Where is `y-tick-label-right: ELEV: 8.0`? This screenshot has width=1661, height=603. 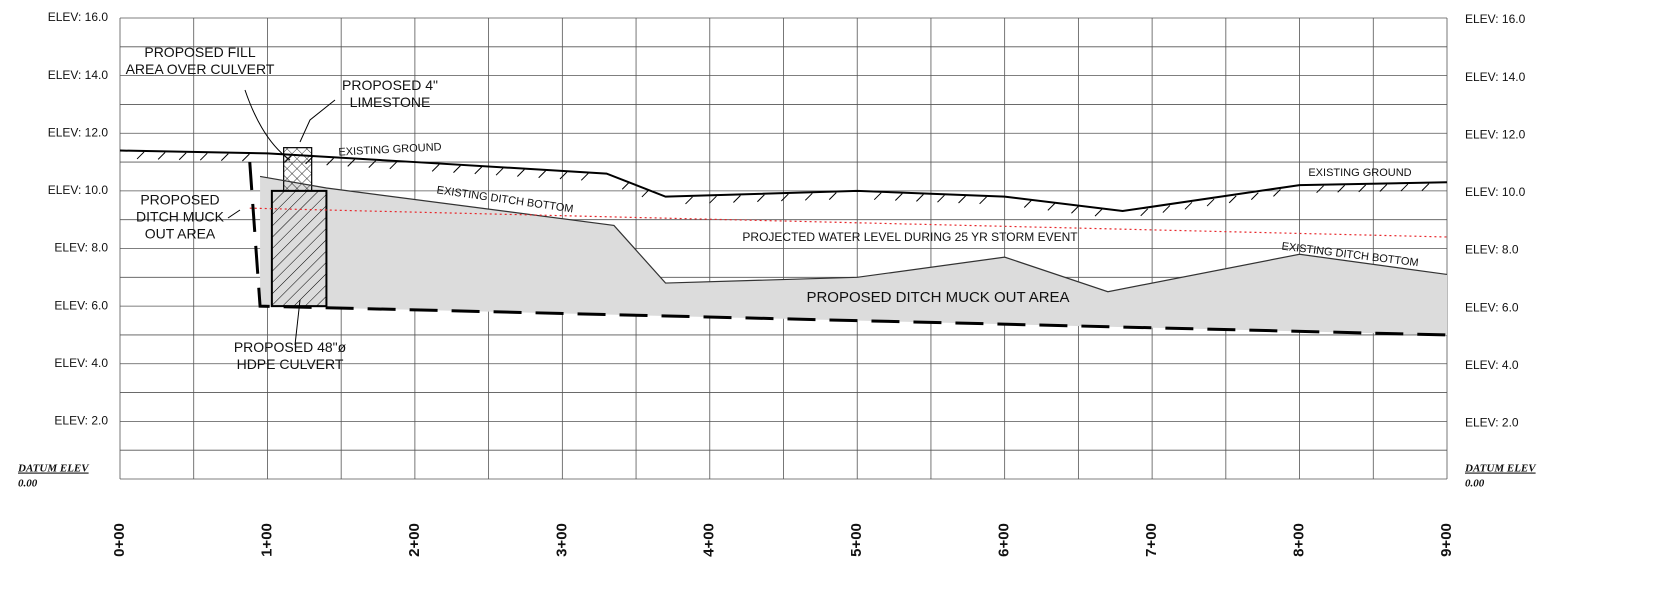
y-tick-label-right: ELEV: 8.0 is located at coordinates (1492, 250).